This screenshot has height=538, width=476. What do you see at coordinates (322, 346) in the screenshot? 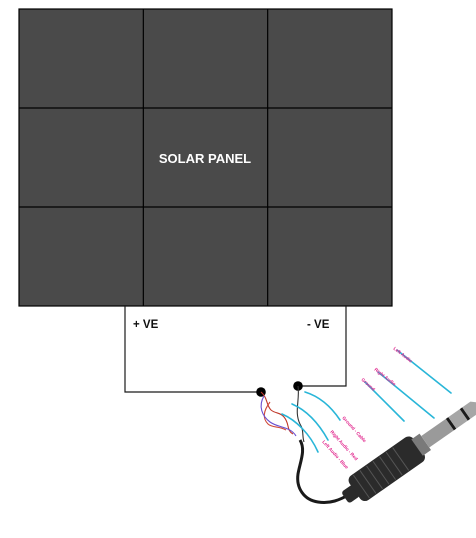
I see `negative-wire` at bounding box center [322, 346].